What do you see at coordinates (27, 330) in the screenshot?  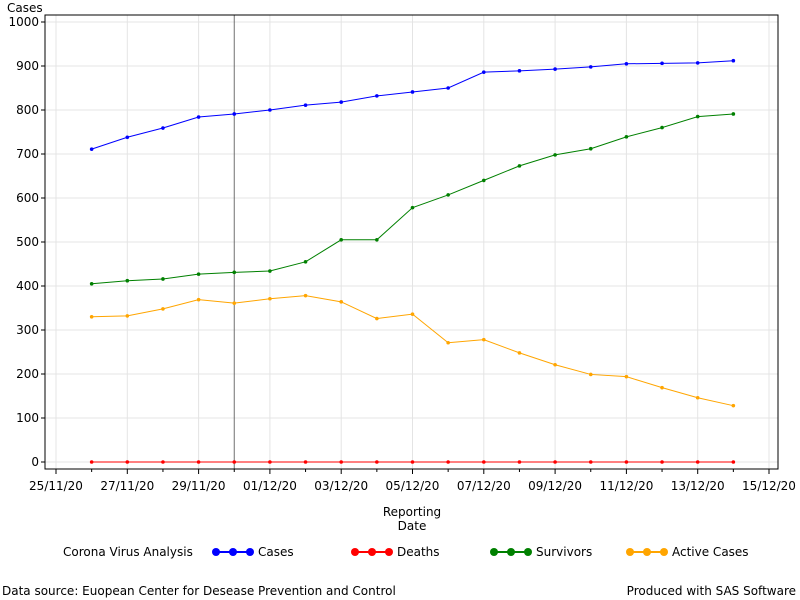 I see `y-tick-label: 300` at bounding box center [27, 330].